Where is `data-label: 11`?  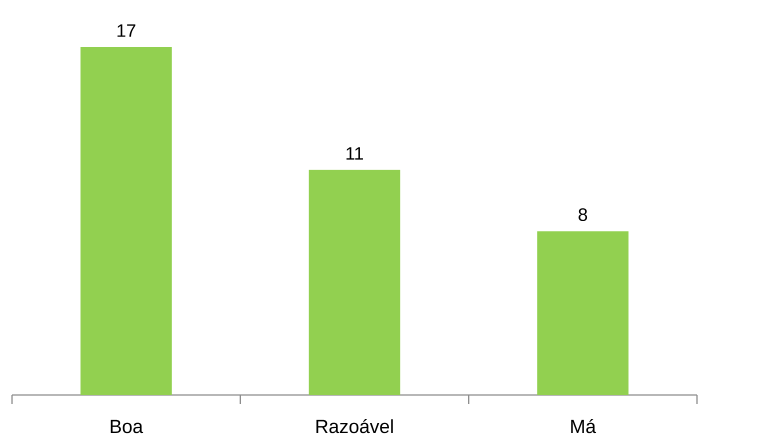 data-label: 11 is located at coordinates (354, 153).